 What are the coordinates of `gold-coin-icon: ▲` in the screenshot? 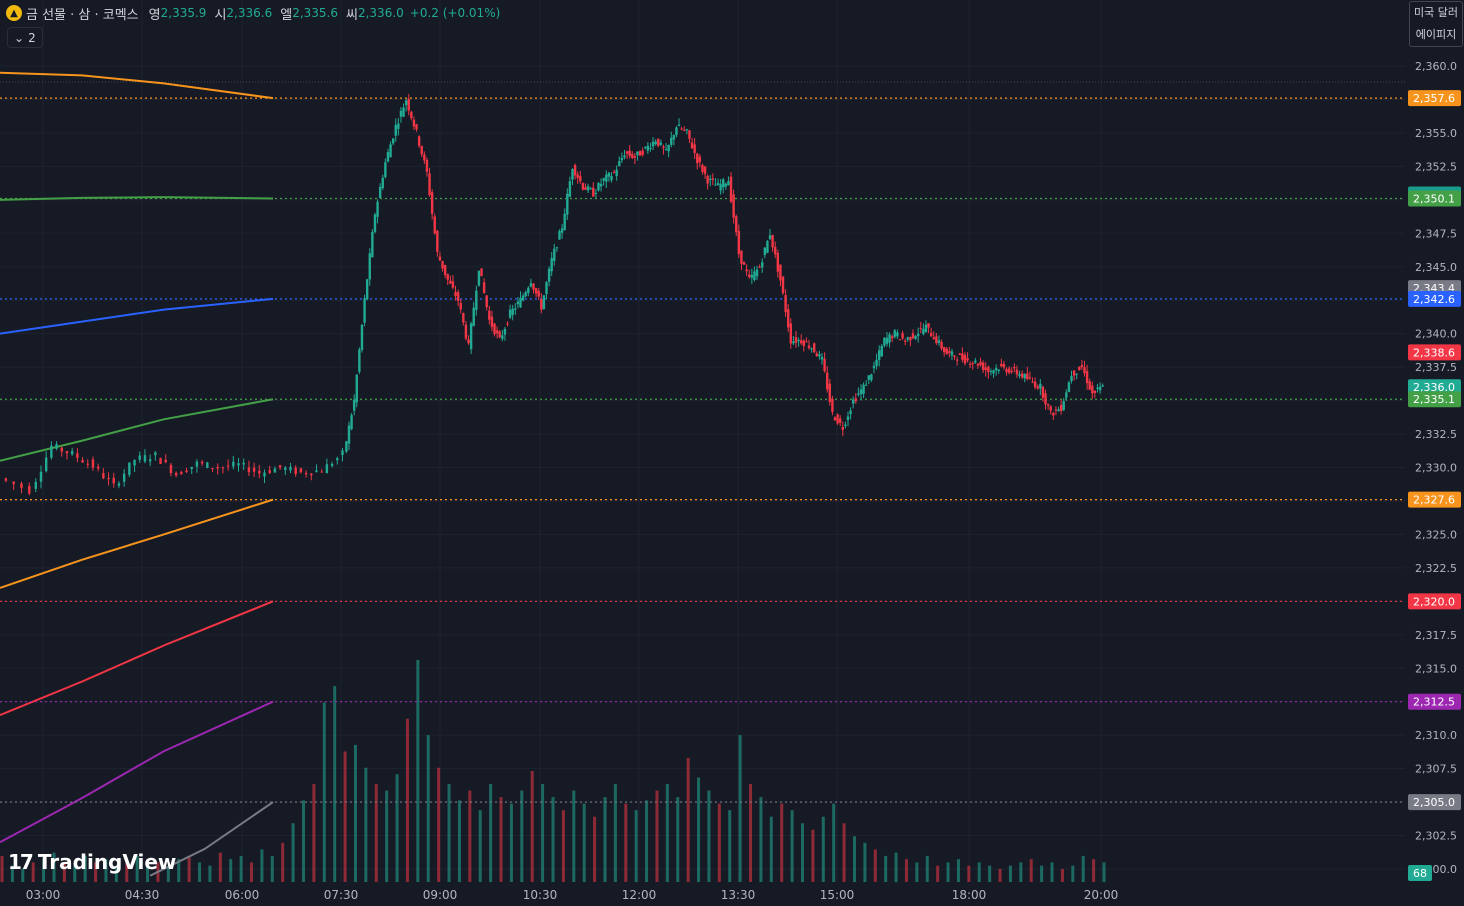 It's located at (14, 13).